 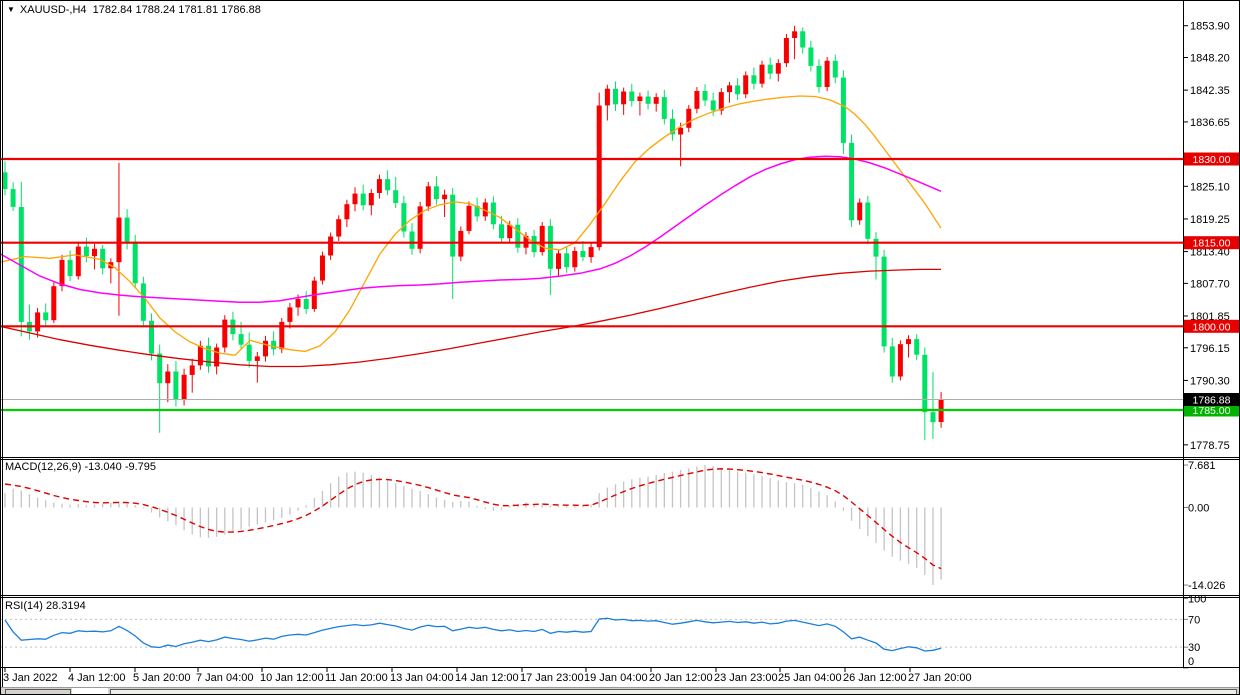 What do you see at coordinates (38, 692) in the screenshot?
I see `bottom-box-left` at bounding box center [38, 692].